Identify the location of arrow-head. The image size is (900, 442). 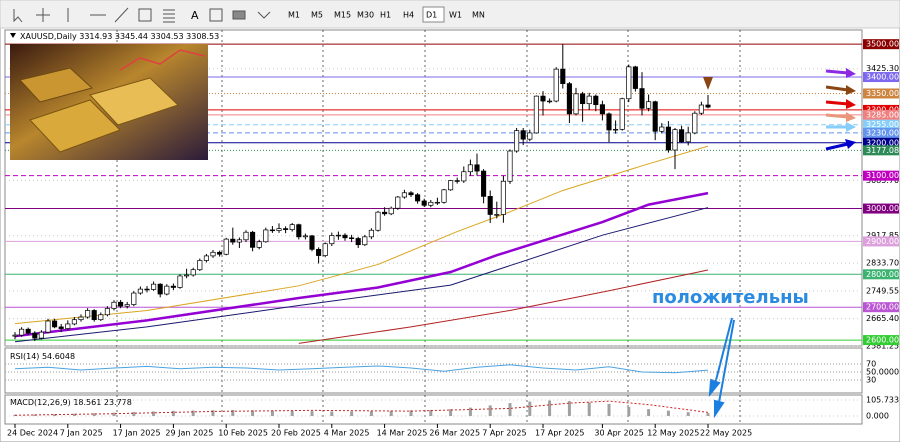
(850, 144).